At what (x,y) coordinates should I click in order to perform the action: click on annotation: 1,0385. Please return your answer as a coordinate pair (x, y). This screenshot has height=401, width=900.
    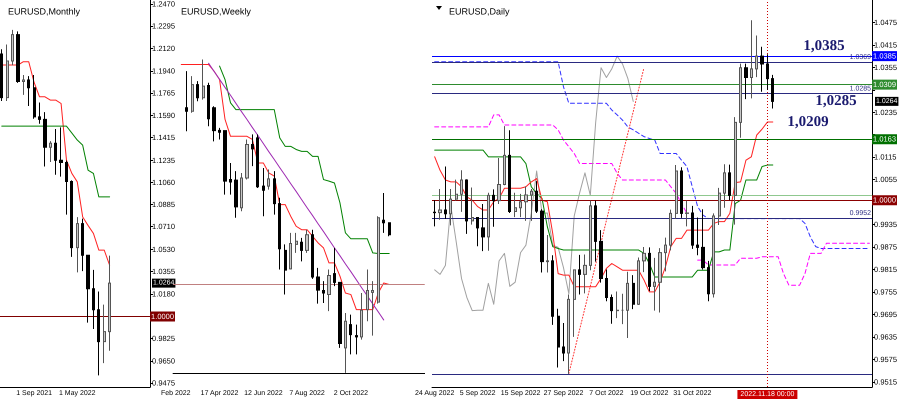
    Looking at the image, I should click on (824, 46).